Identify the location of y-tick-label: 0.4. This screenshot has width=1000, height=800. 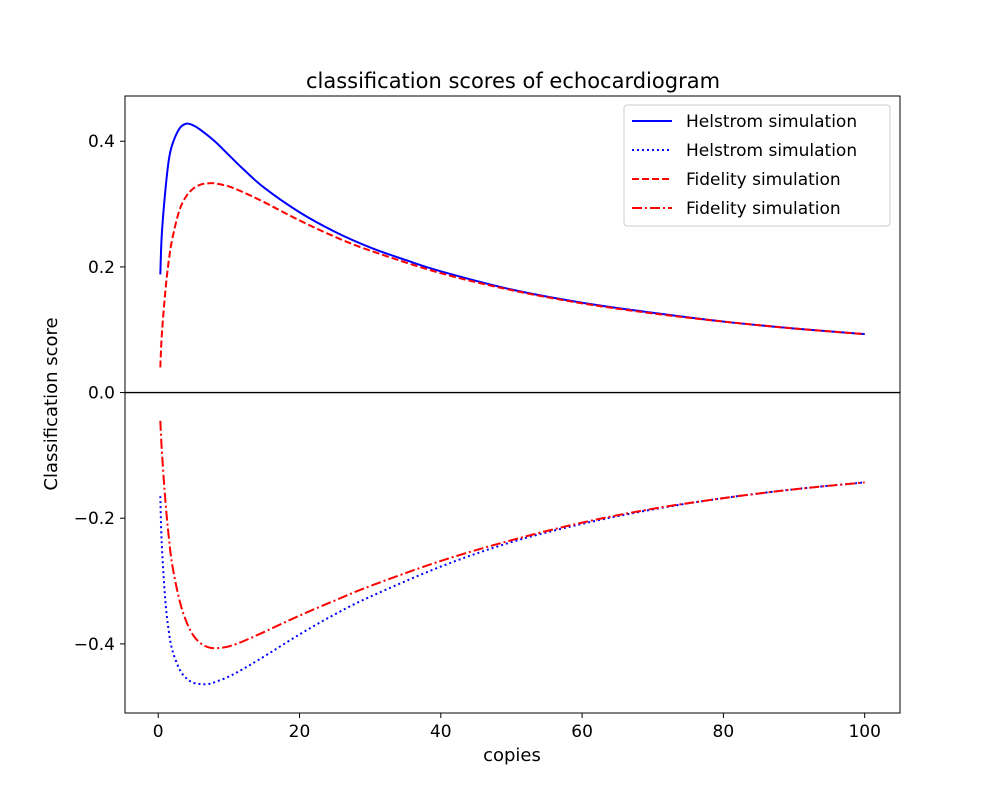
(101, 142).